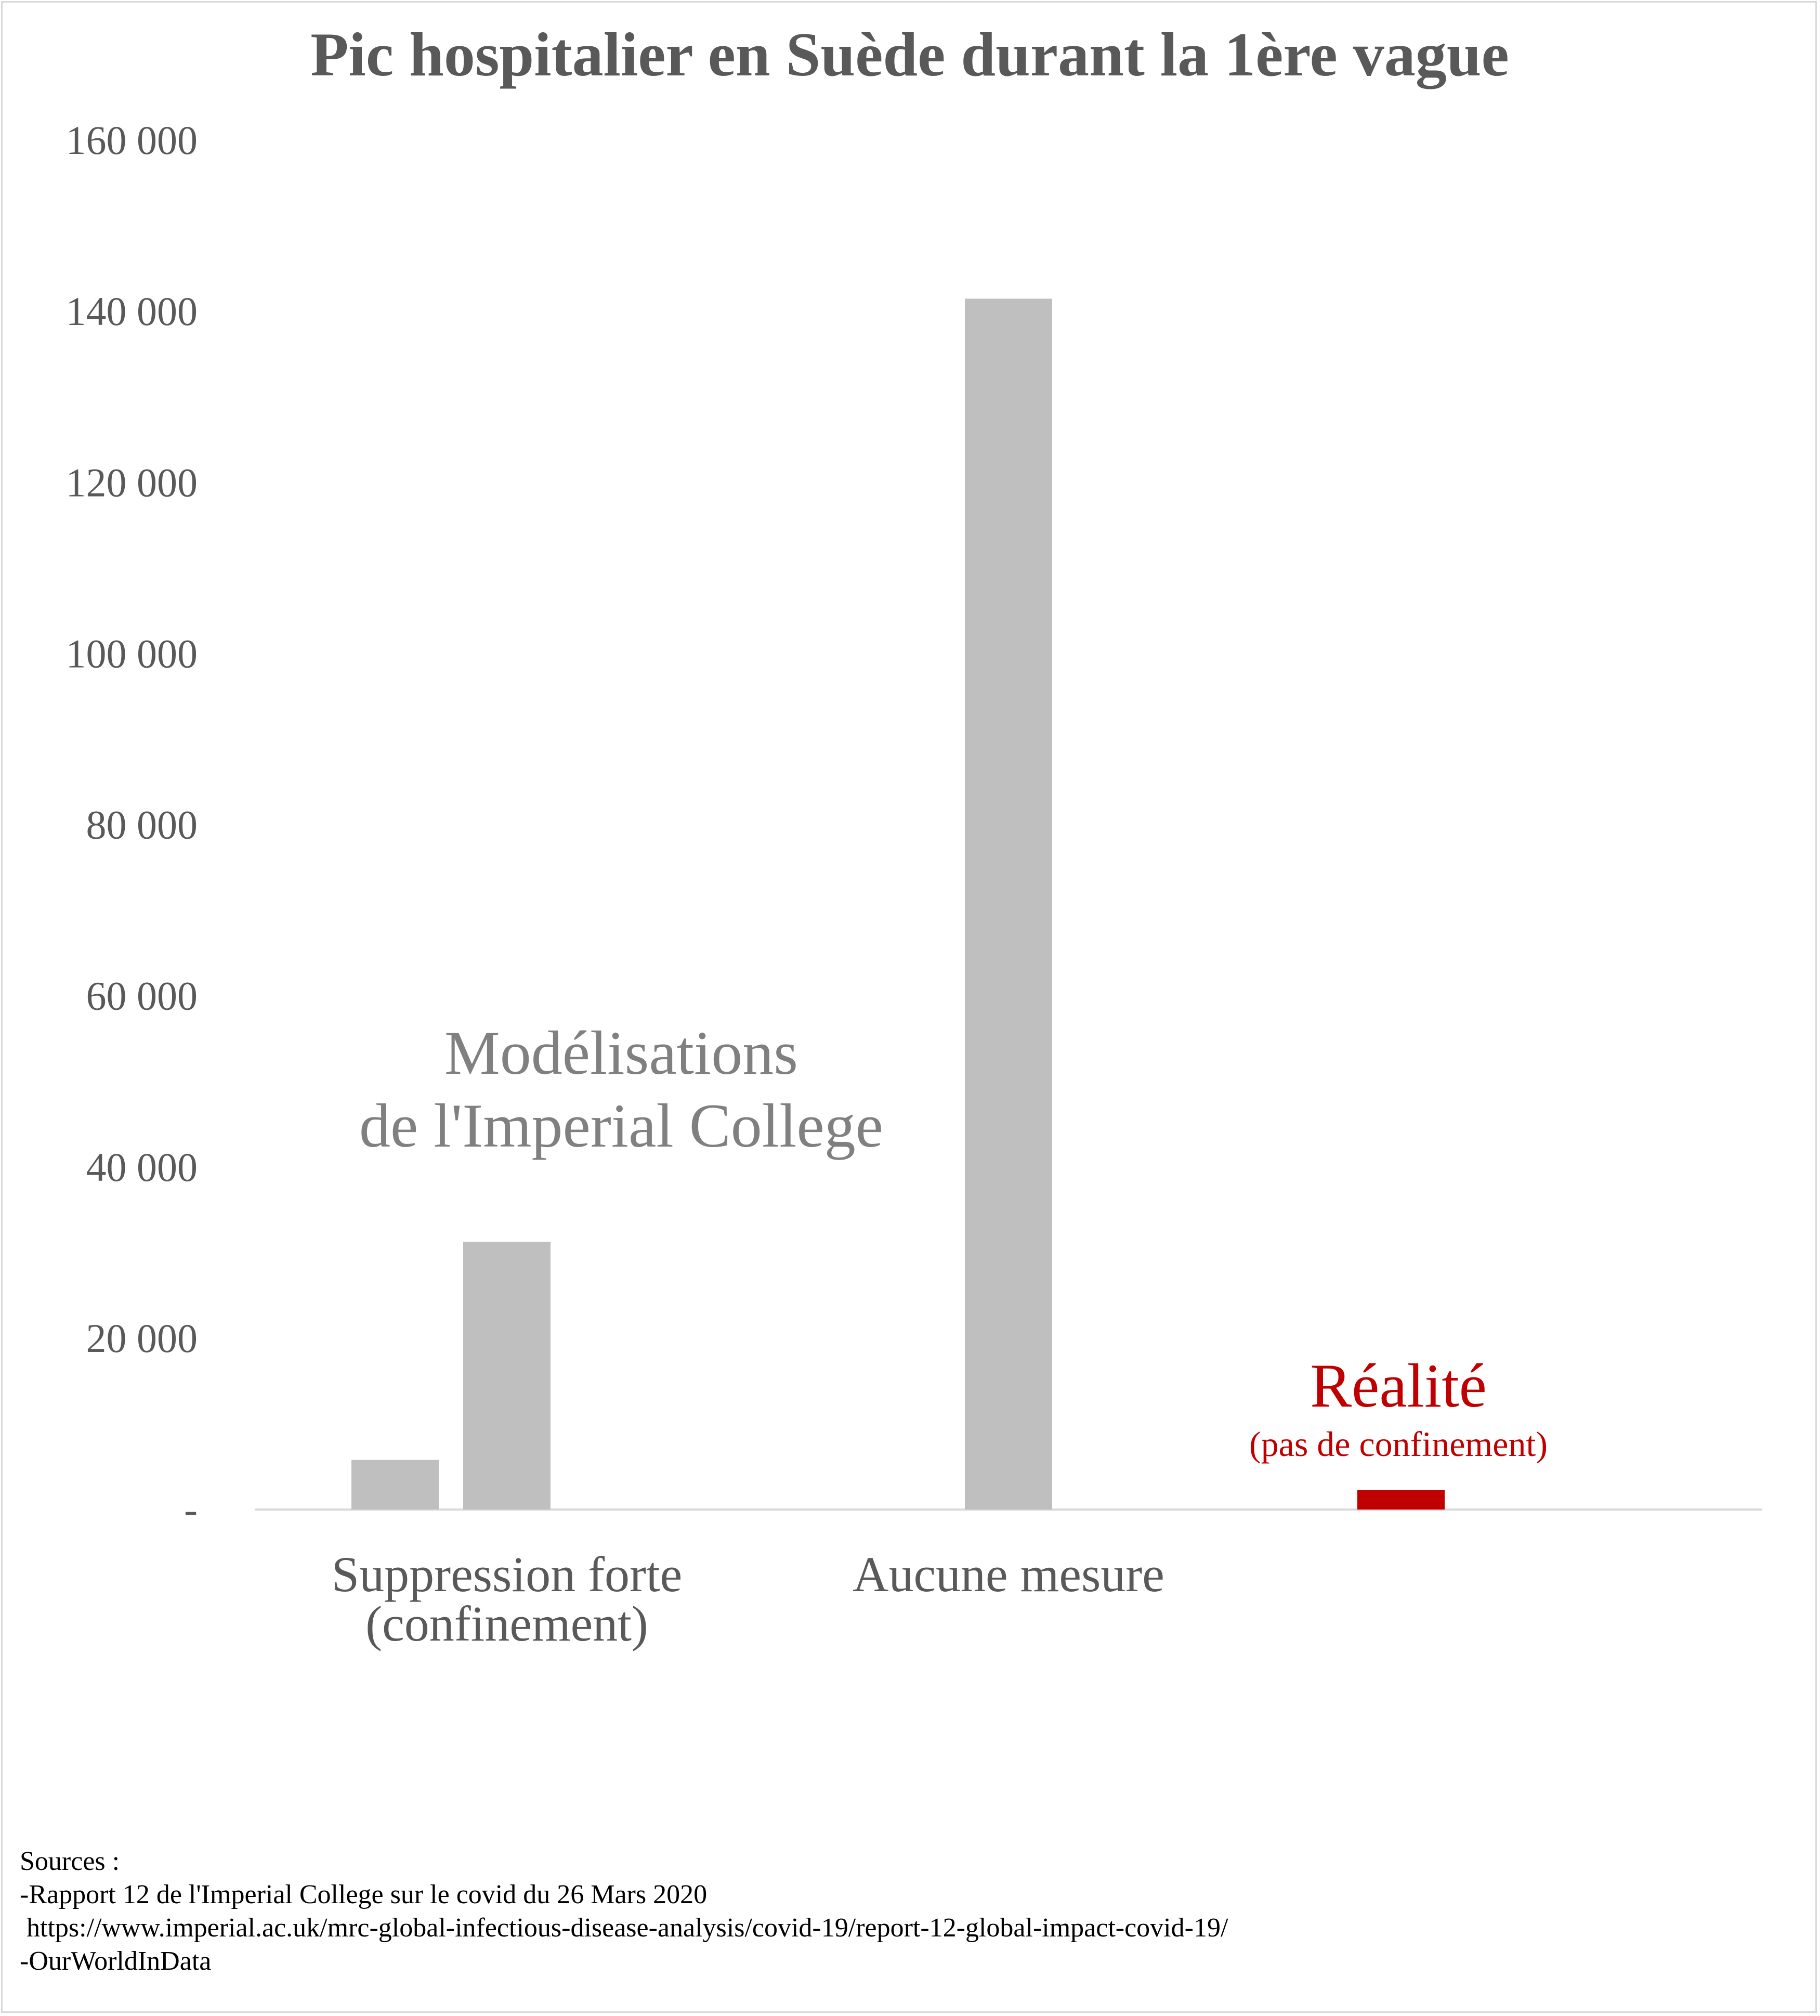  What do you see at coordinates (116, 1961) in the screenshot?
I see `source-line-3: -OurWorldInData` at bounding box center [116, 1961].